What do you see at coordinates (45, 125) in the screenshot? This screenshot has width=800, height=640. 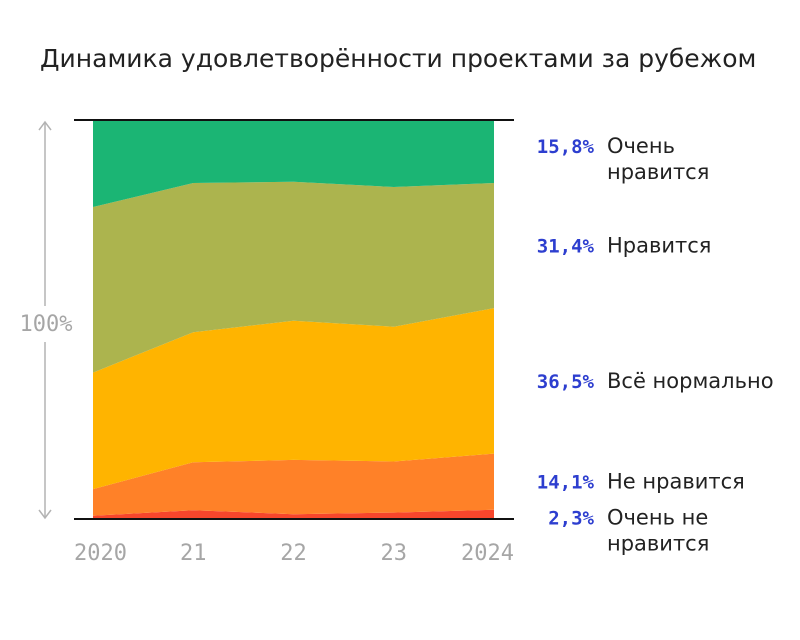 I see `arrow-head-up` at bounding box center [45, 125].